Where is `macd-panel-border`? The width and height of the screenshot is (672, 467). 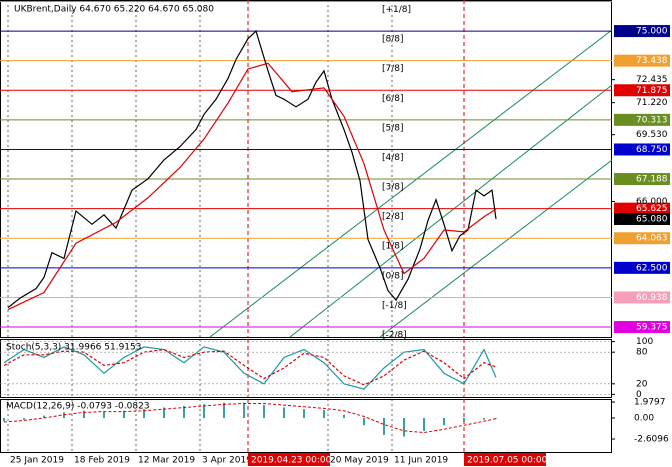 macd-panel-border is located at coordinates (306, 426).